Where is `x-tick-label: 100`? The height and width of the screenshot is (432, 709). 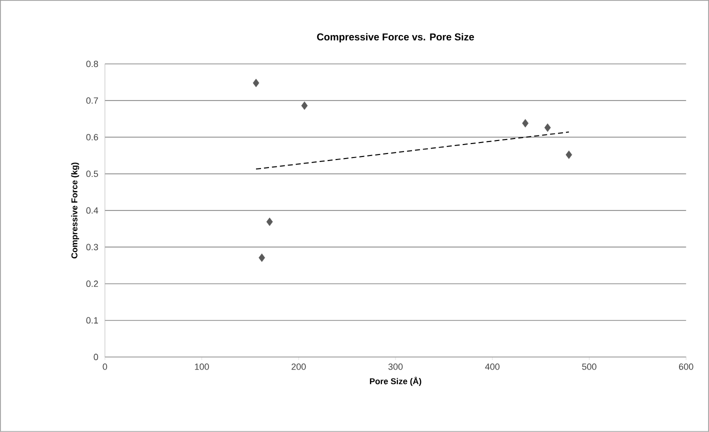
x-tick-label: 100 is located at coordinates (202, 367).